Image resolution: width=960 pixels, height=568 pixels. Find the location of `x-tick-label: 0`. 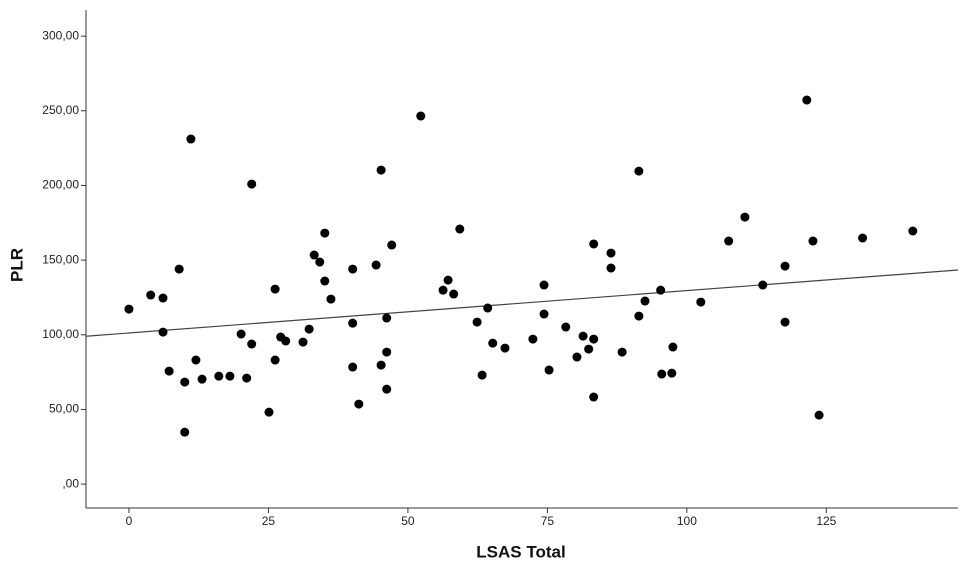

x-tick-label: 0 is located at coordinates (129, 521).